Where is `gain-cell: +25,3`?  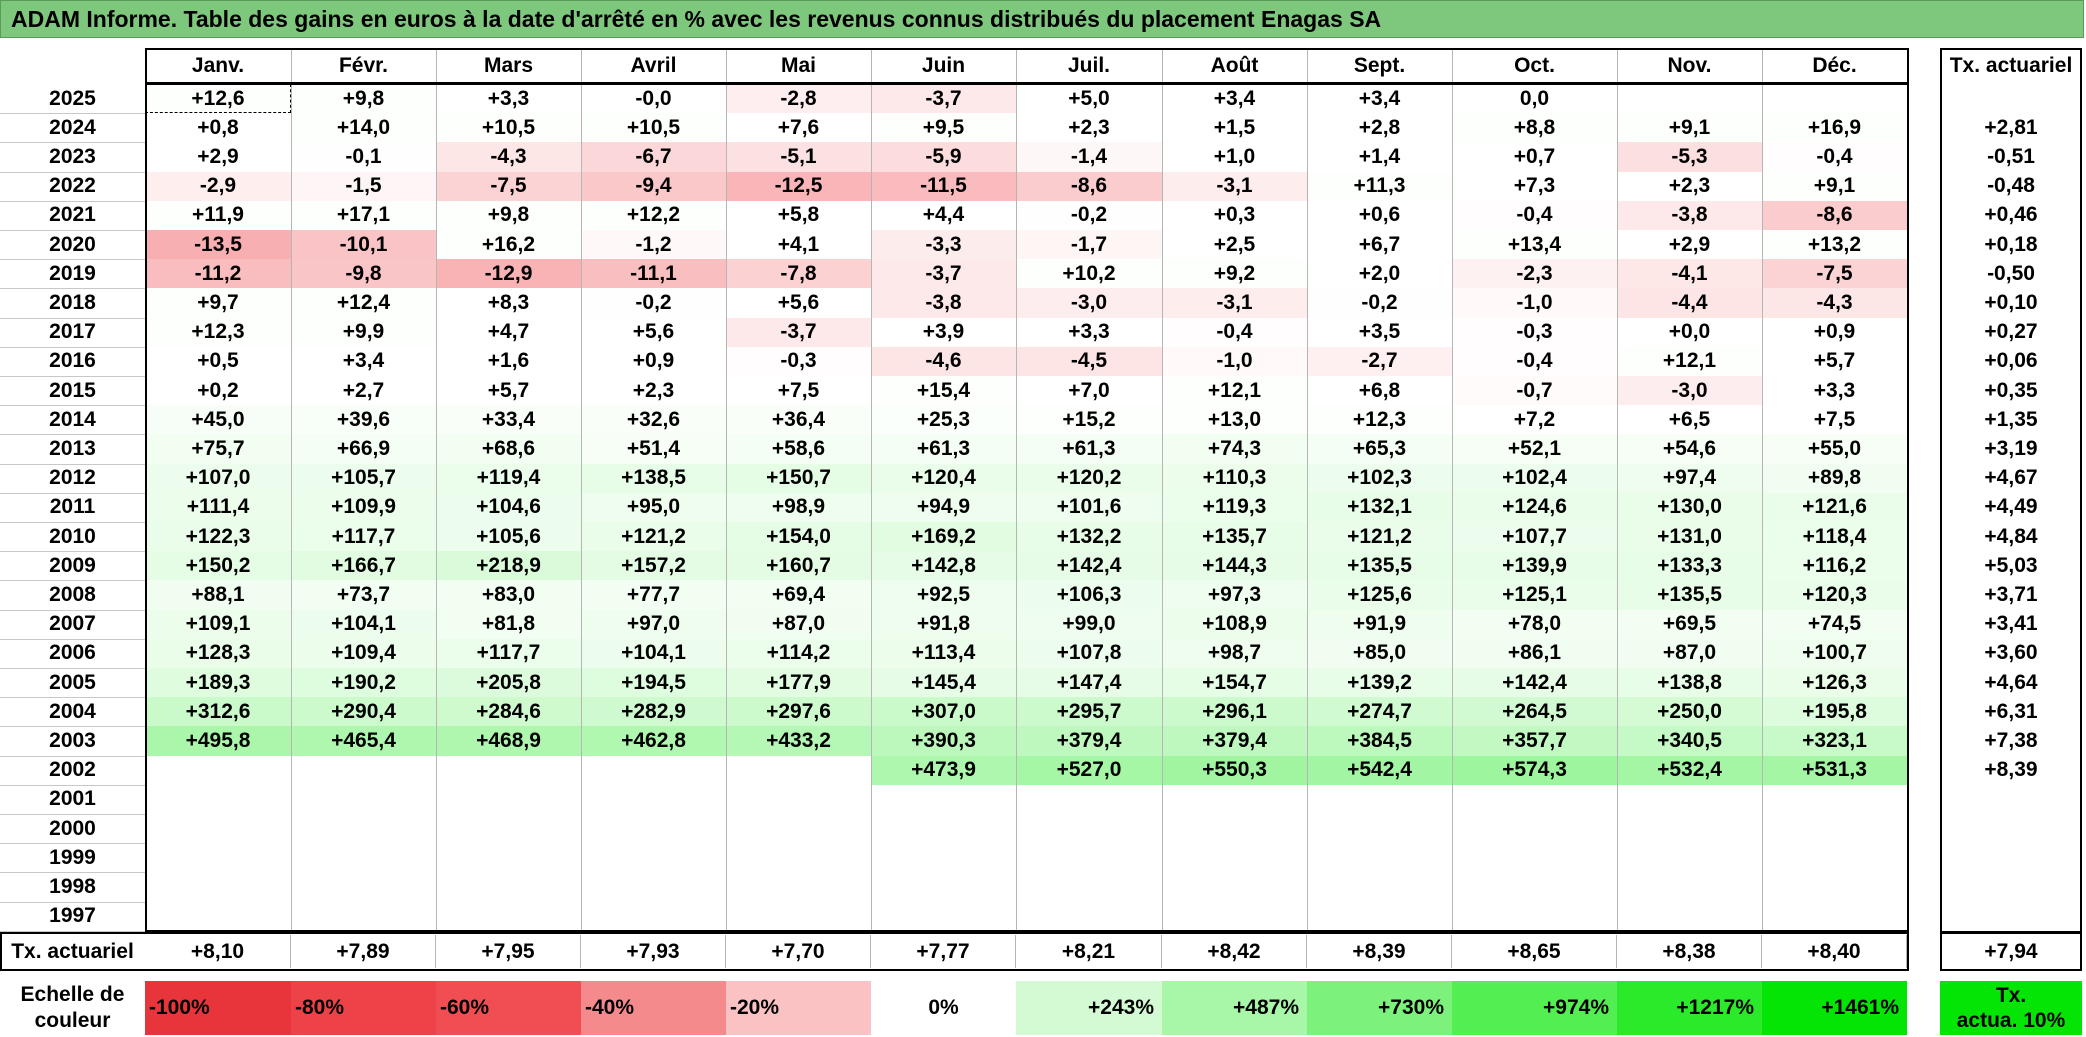
gain-cell: +25,3 is located at coordinates (943, 420).